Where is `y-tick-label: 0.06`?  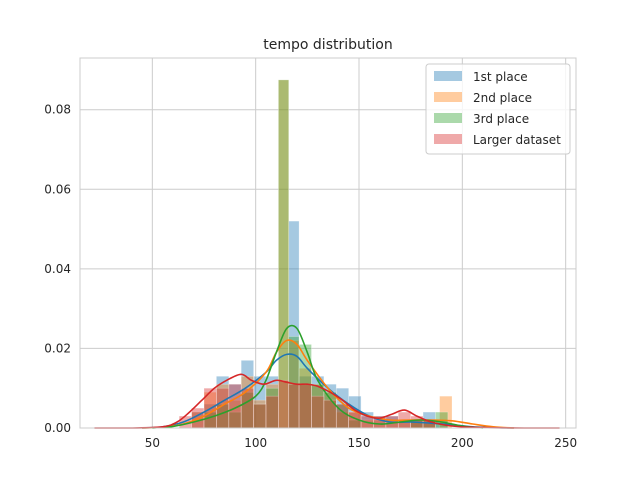 y-tick-label: 0.06 is located at coordinates (57, 189).